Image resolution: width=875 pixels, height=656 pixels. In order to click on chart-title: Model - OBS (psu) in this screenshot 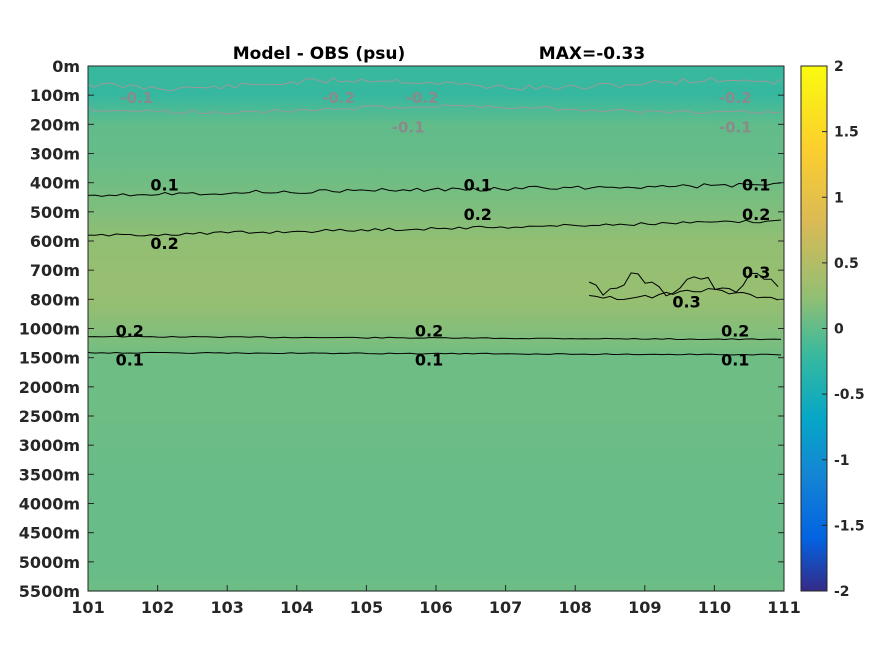, I will do `click(319, 54)`.